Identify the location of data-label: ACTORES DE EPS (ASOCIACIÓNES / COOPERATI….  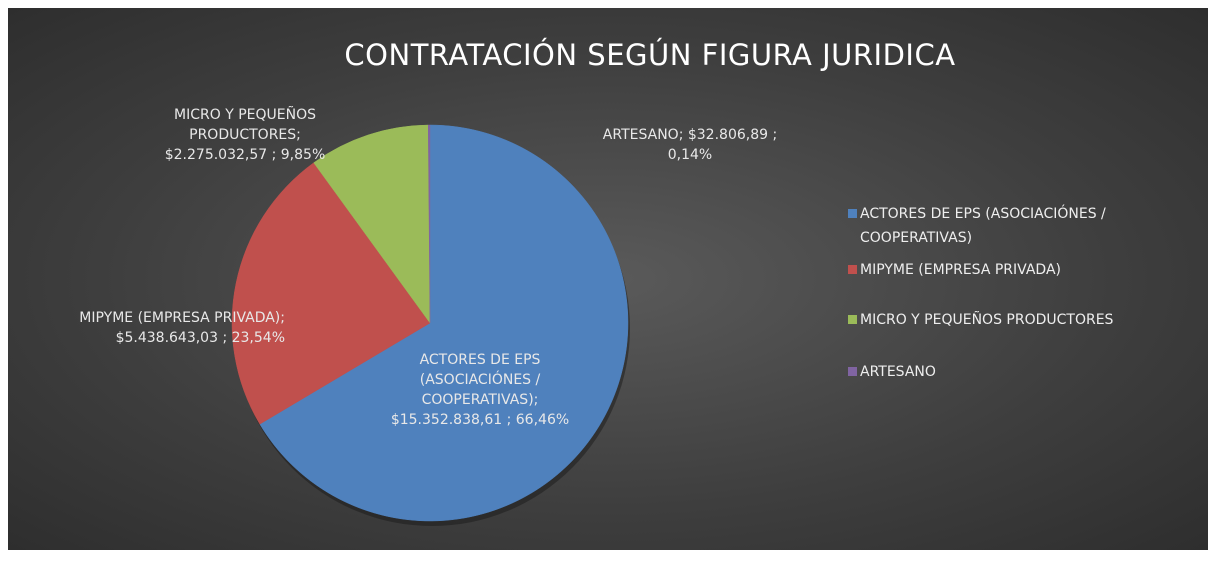
(480, 390).